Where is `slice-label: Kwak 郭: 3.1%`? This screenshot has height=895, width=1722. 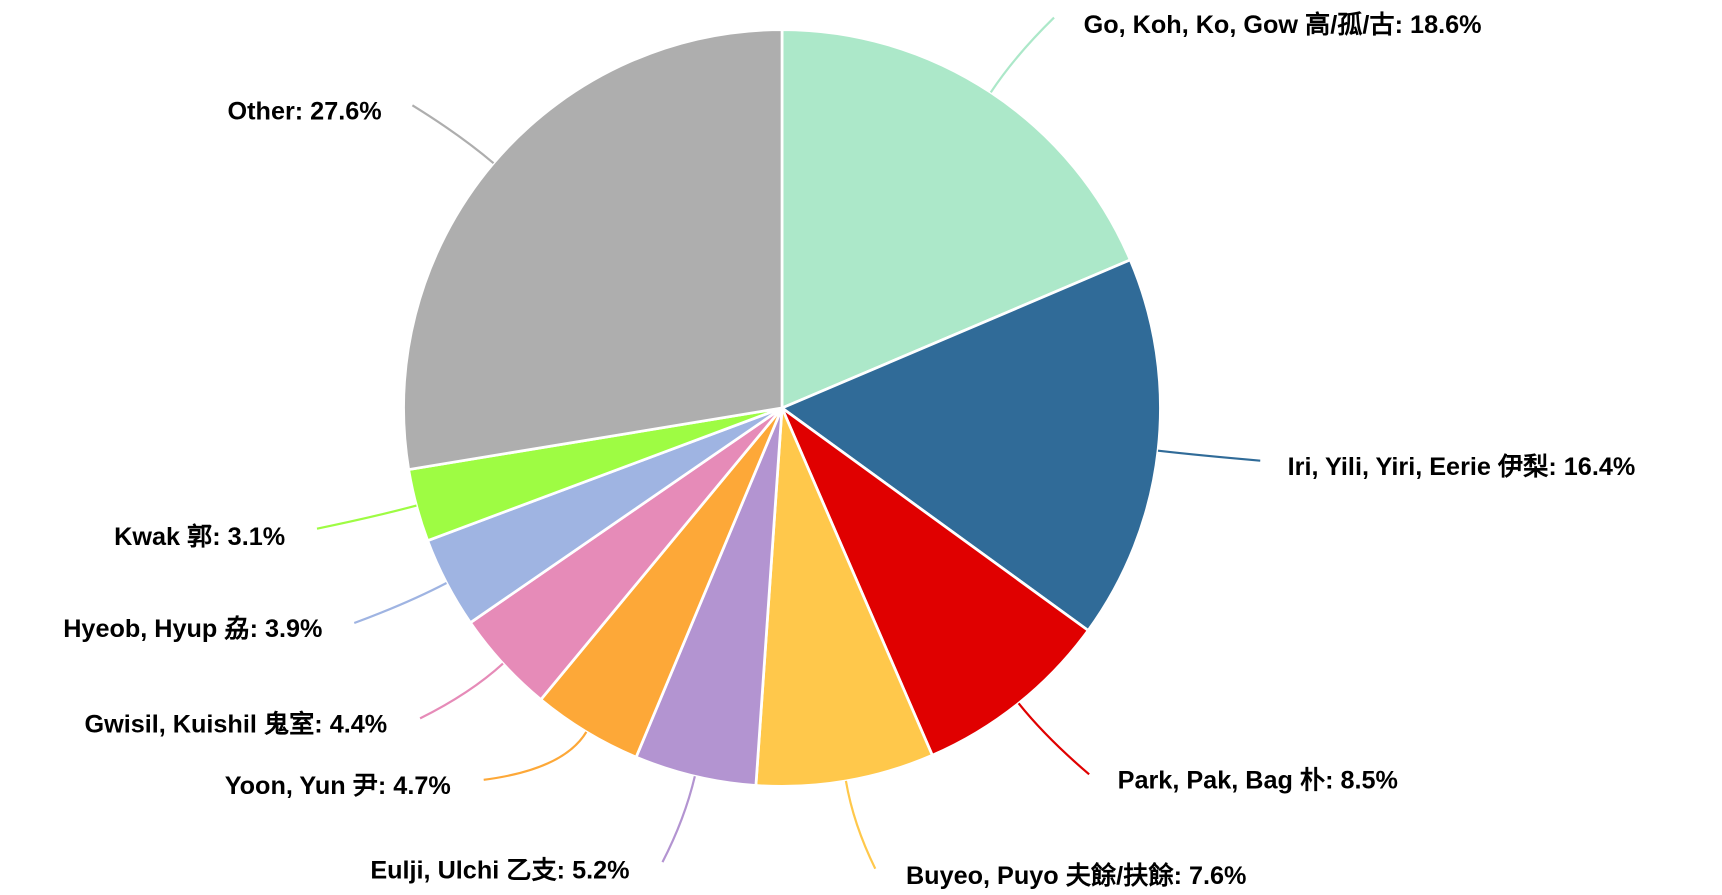 slice-label: Kwak 郭: 3.1% is located at coordinates (199, 536).